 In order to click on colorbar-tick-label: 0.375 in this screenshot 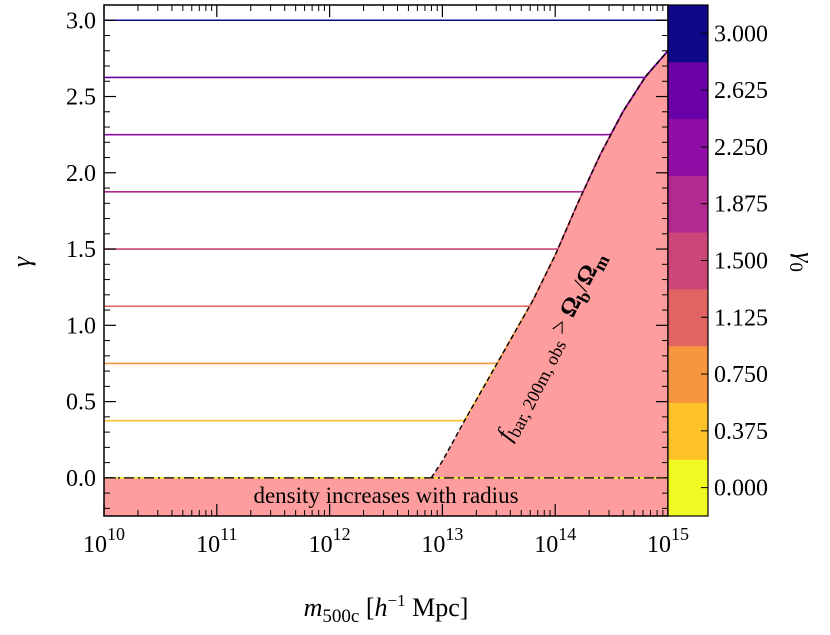, I will do `click(741, 432)`.